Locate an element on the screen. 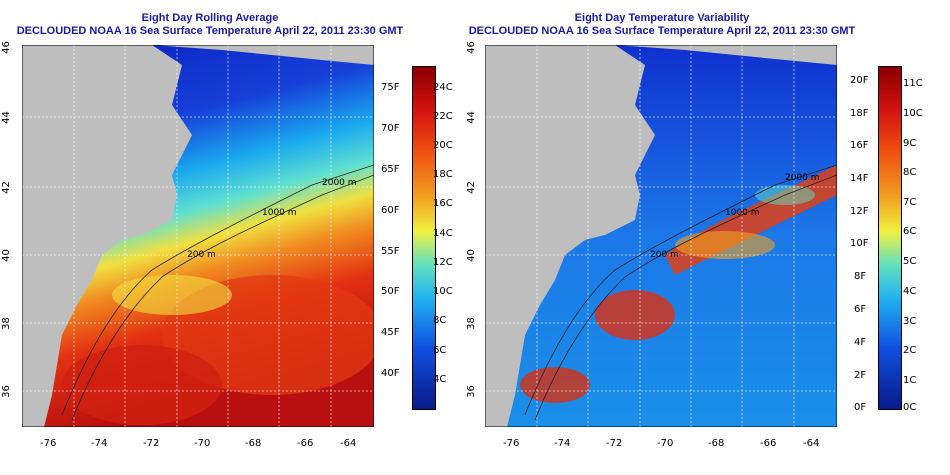  left-cbar-c: 12C is located at coordinates (443, 262).